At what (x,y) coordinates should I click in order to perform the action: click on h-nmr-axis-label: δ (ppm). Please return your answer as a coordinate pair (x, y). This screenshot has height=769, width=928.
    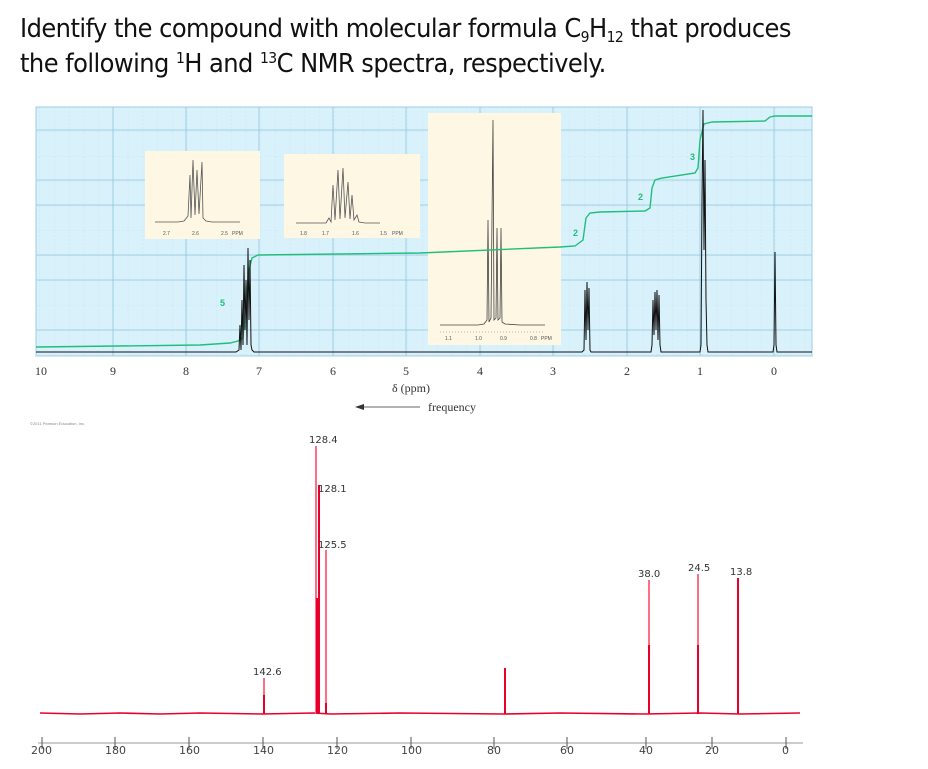
    Looking at the image, I should click on (411, 388).